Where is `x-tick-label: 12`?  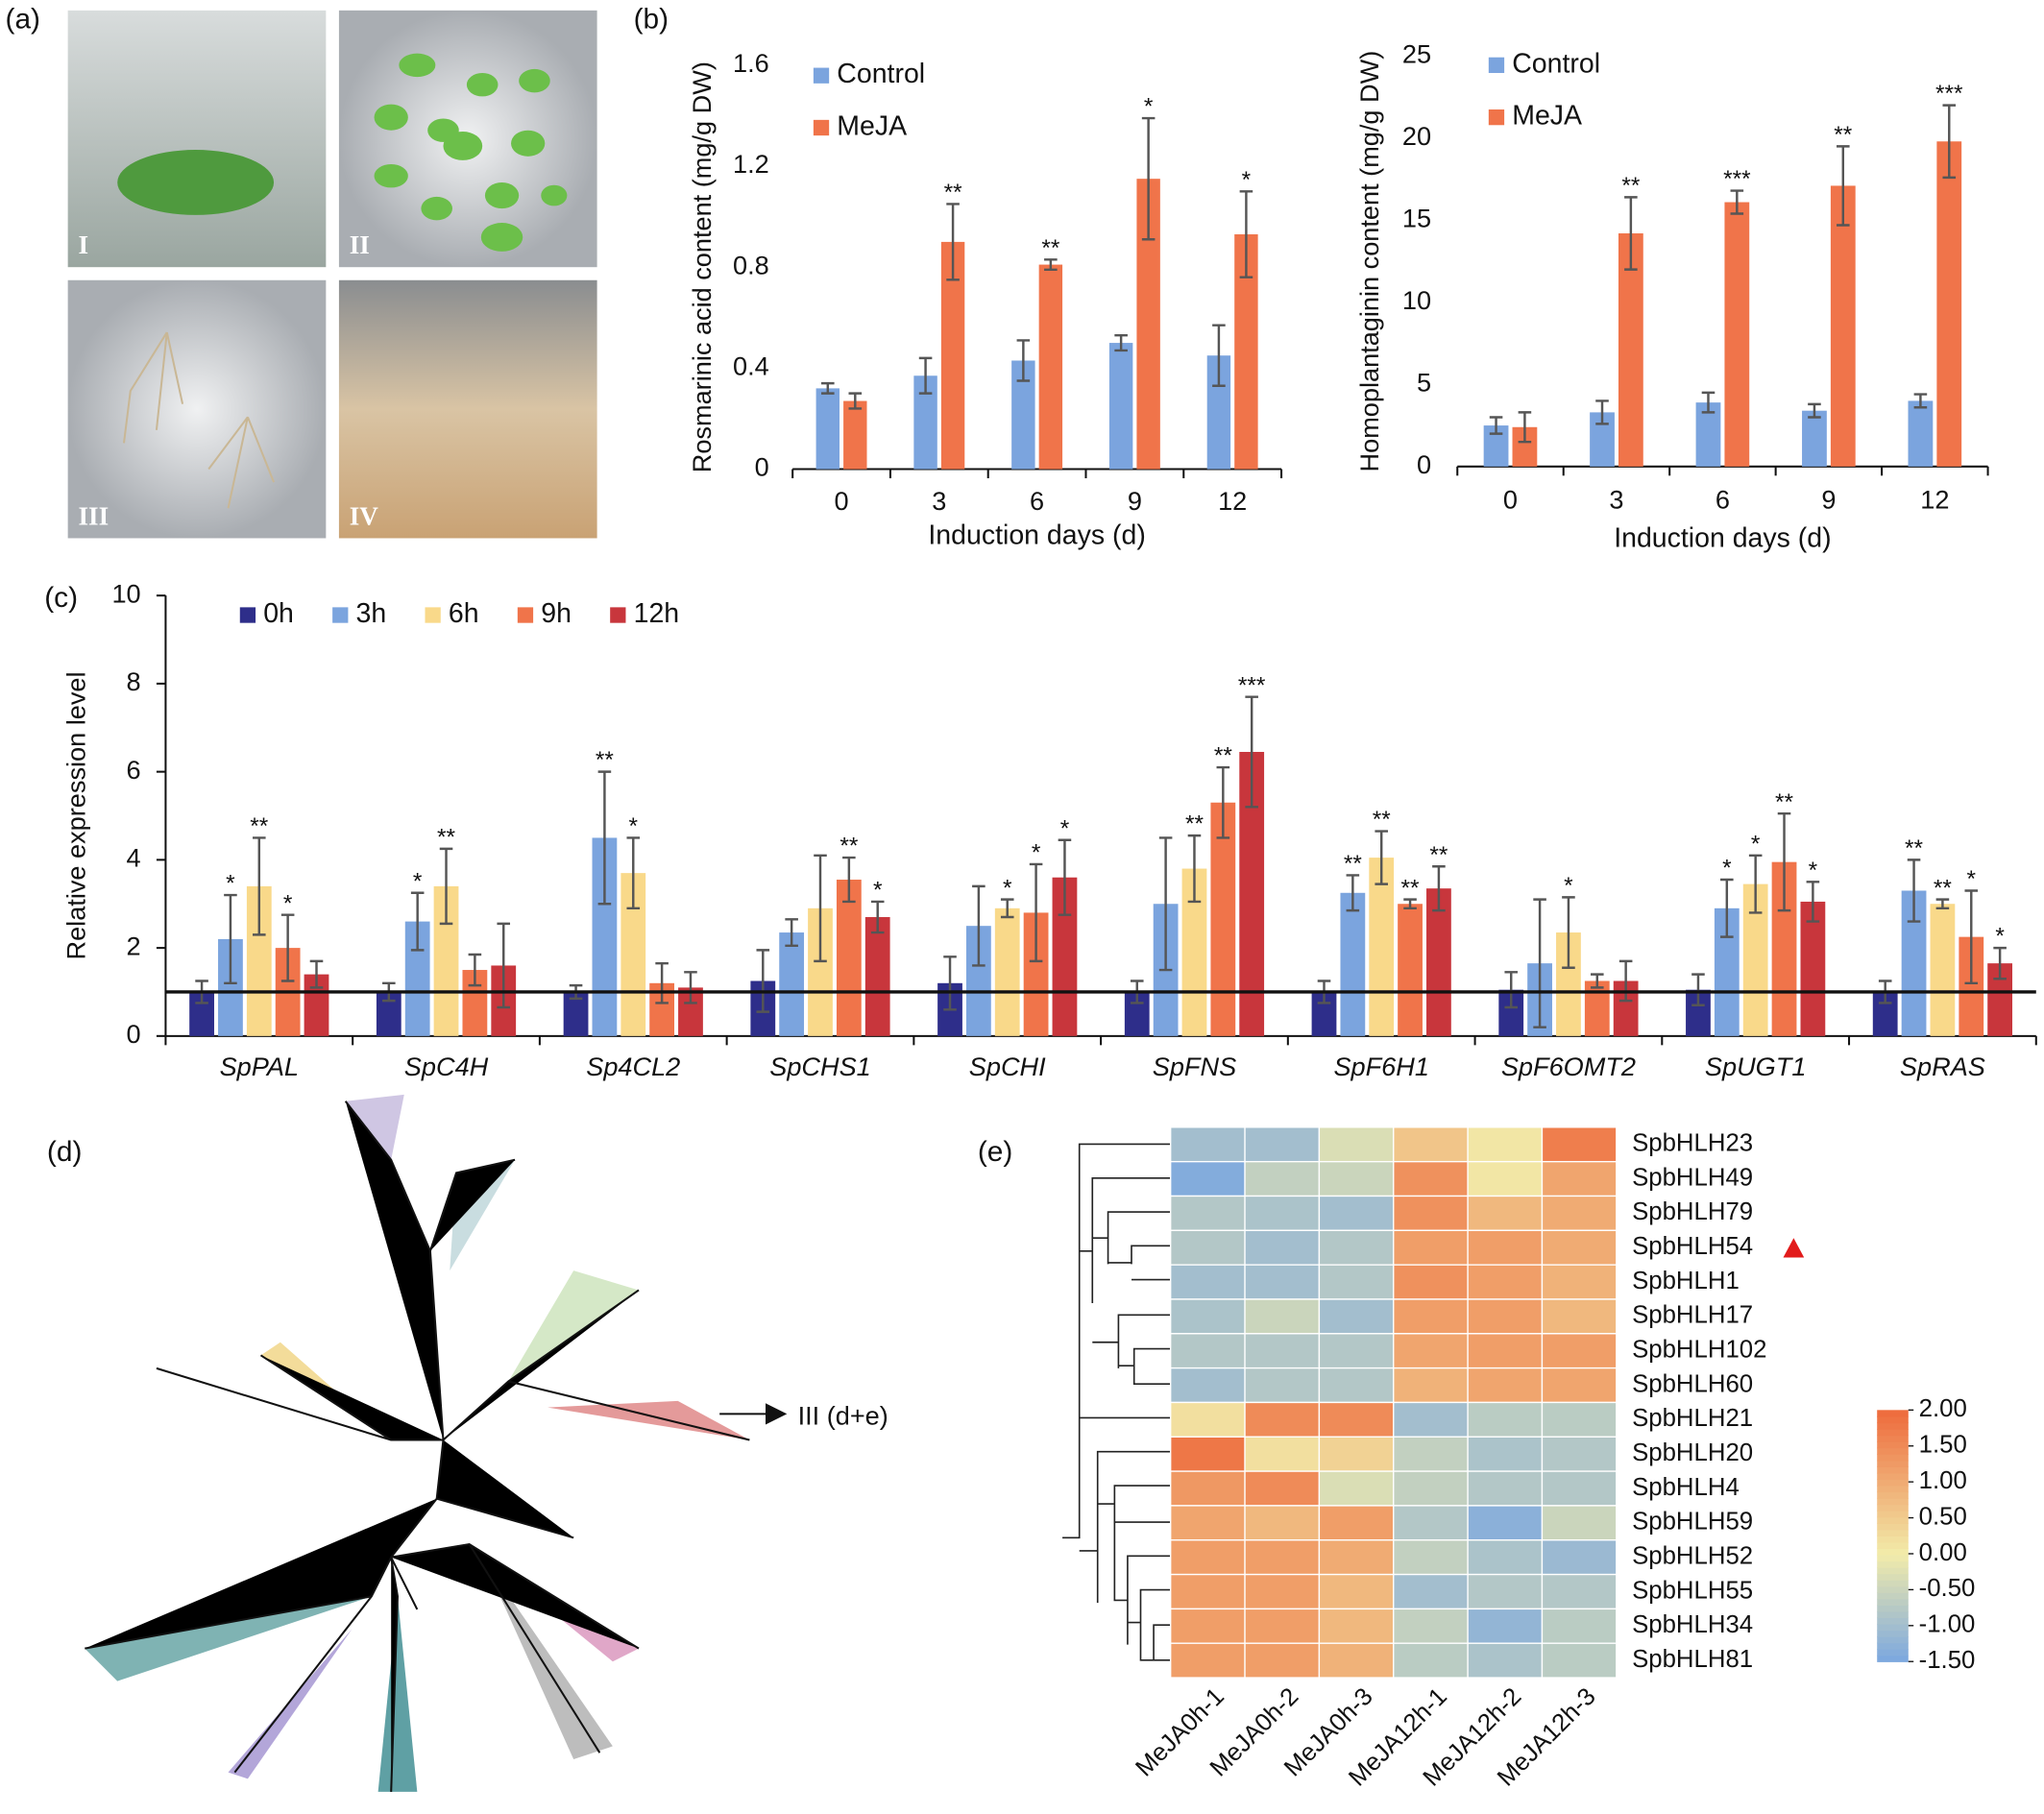 x-tick-label: 12 is located at coordinates (1934, 500).